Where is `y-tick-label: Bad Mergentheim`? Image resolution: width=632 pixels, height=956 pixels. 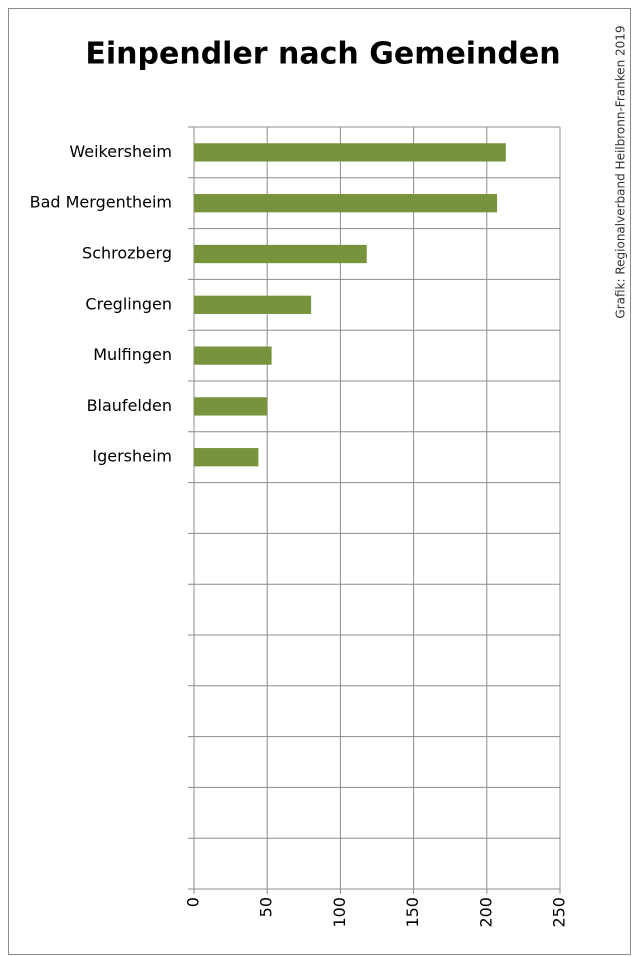 y-tick-label: Bad Mergentheim is located at coordinates (101, 202).